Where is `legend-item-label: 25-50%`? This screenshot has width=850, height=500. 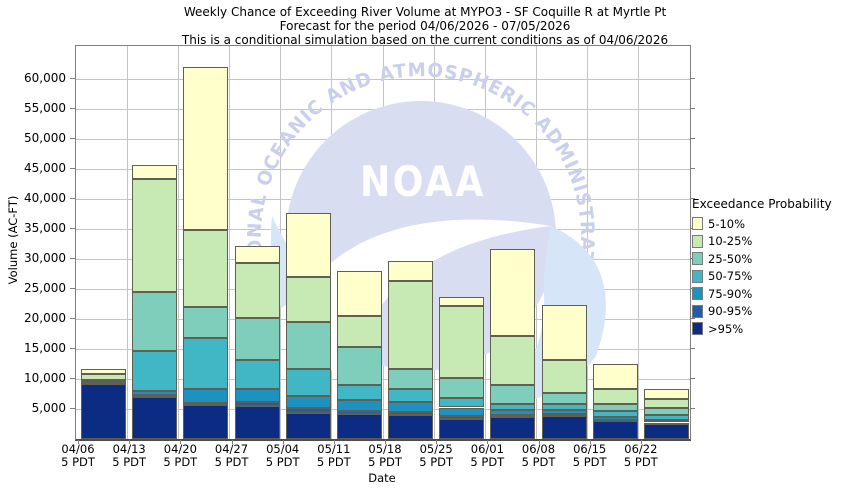
legend-item-label: 25-50% is located at coordinates (730, 258).